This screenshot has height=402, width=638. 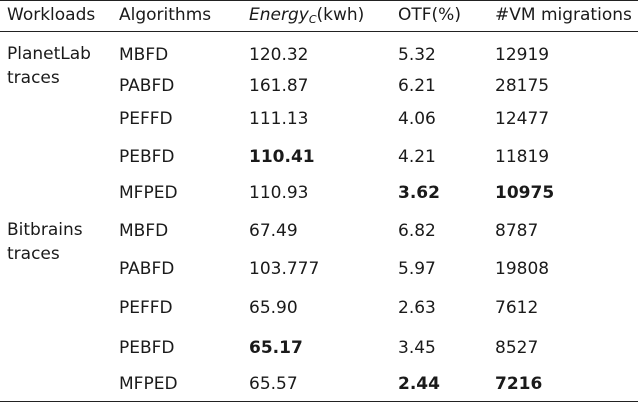 I want to click on header-workloads: Workloads, so click(x=51, y=15).